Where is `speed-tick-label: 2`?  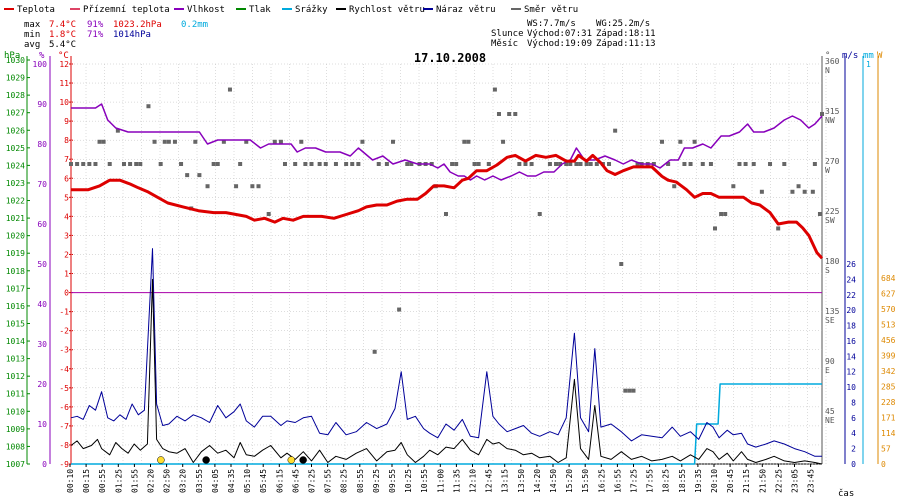
speed-tick-label: 2 is located at coordinates (853, 449).